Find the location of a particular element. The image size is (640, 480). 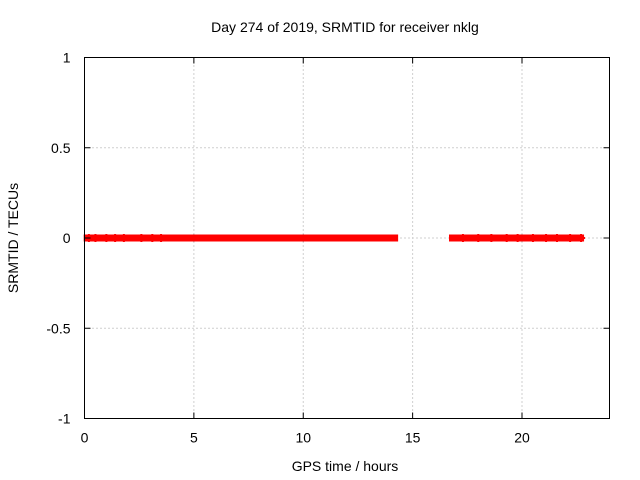

y-tick-label: 0.5 is located at coordinates (61, 148).